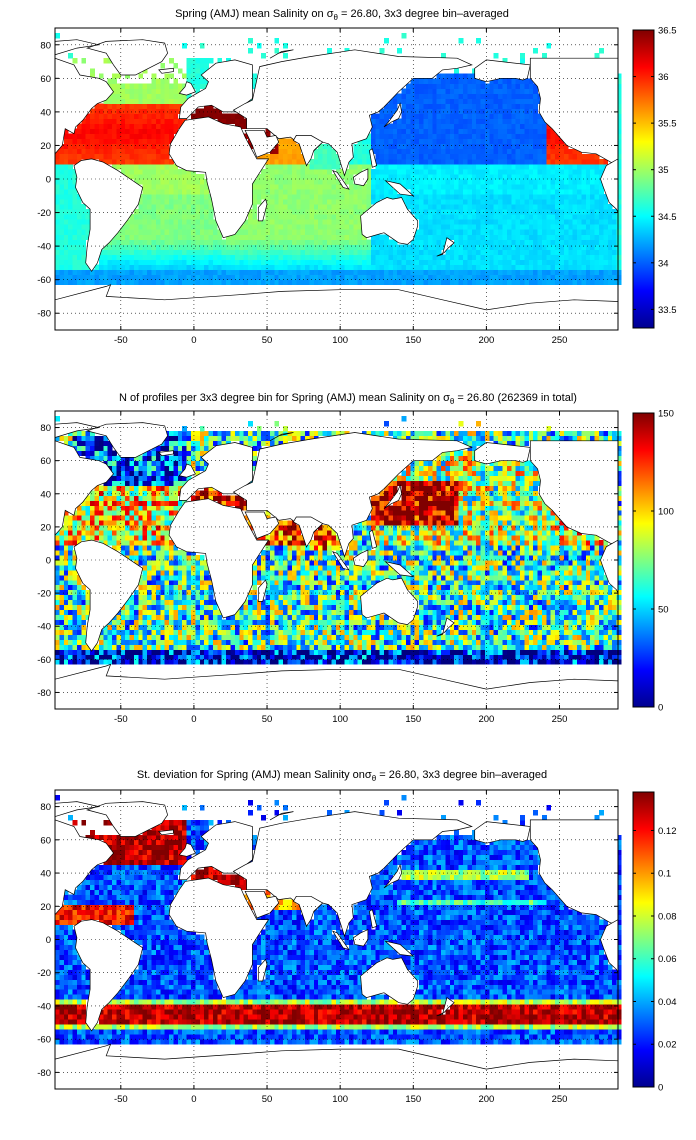 Image resolution: width=696 pixels, height=1140 pixels. I want to click on y-tick-label: -80, so click(44, 314).